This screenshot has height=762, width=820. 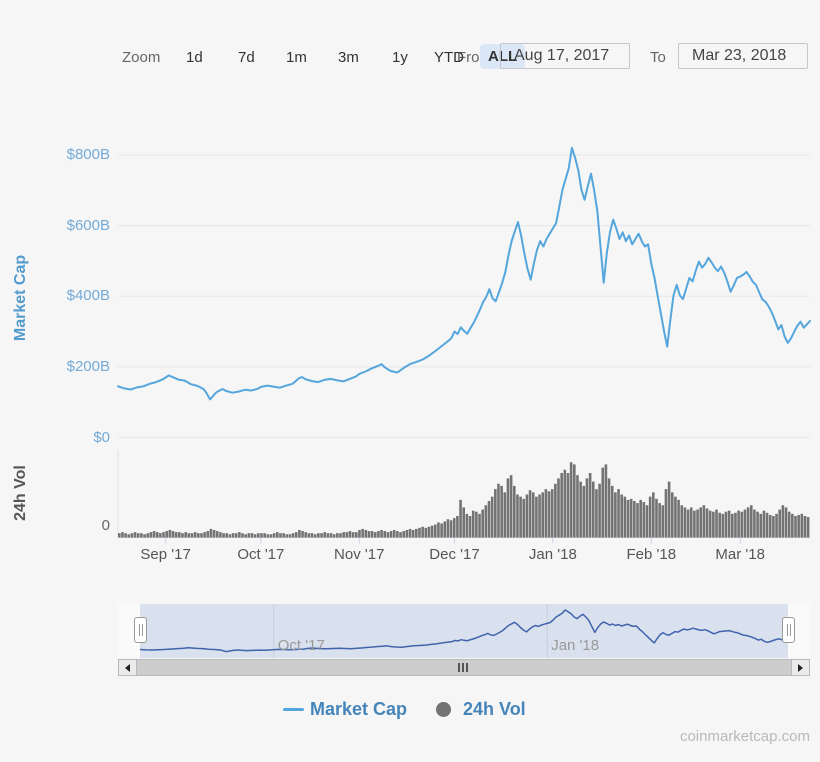 What do you see at coordinates (740, 554) in the screenshot?
I see `x-axis-month-label: Mar '18` at bounding box center [740, 554].